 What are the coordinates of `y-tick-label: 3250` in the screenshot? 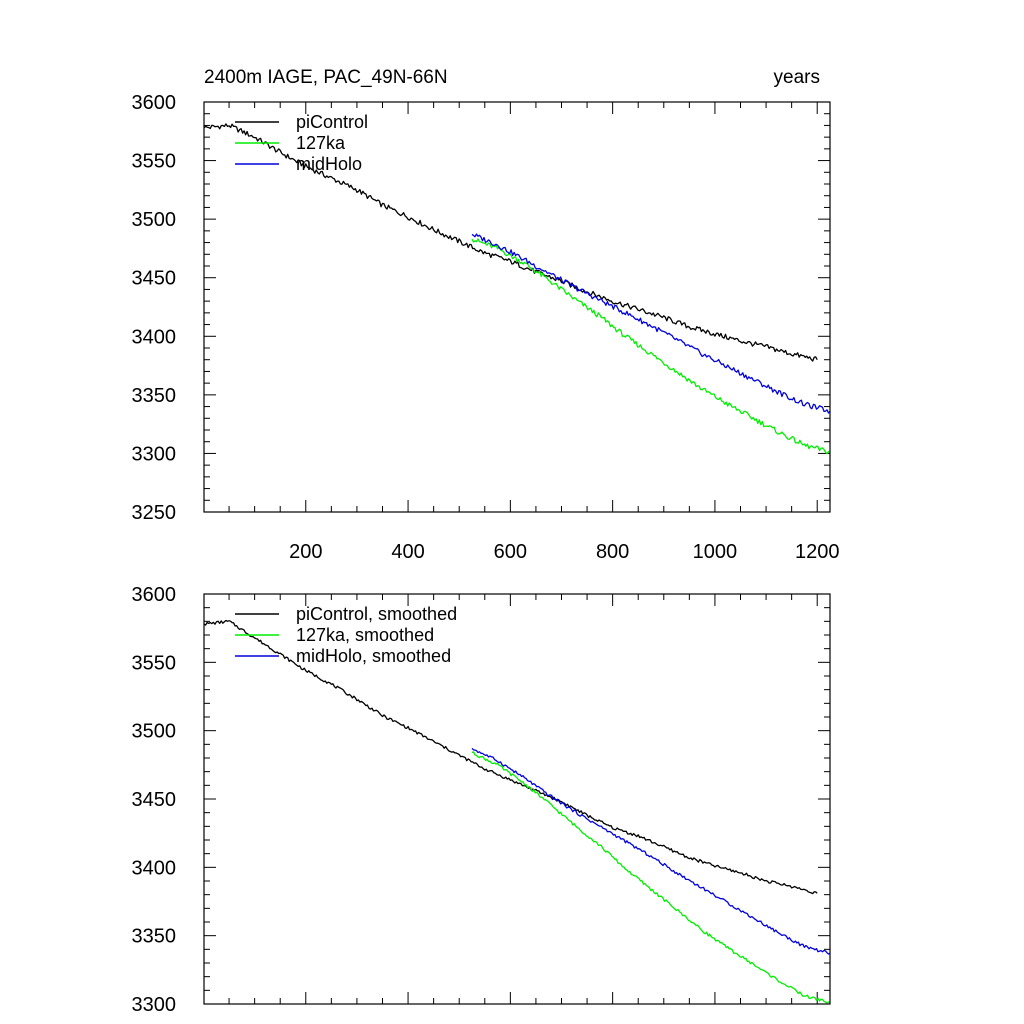 It's located at (154, 513).